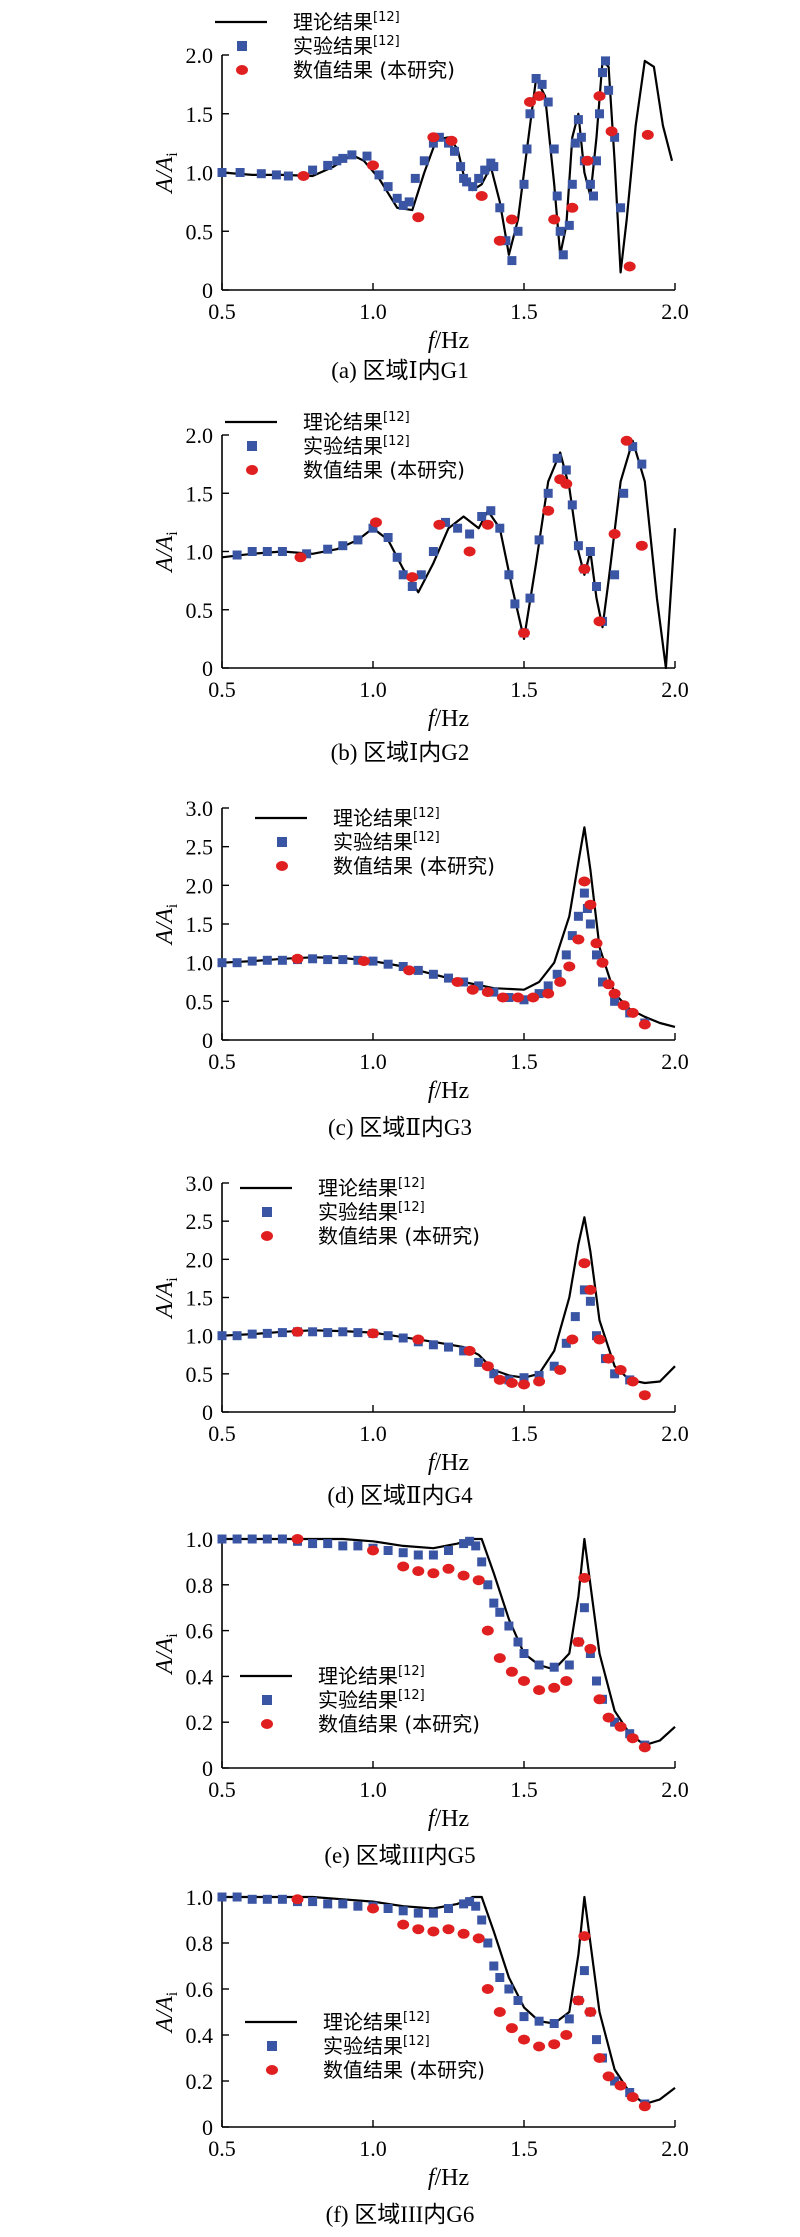 The height and width of the screenshot is (2237, 800). Describe the element at coordinates (346, 46) in the screenshot. I see `legend-label: 实验结果[12]` at that location.